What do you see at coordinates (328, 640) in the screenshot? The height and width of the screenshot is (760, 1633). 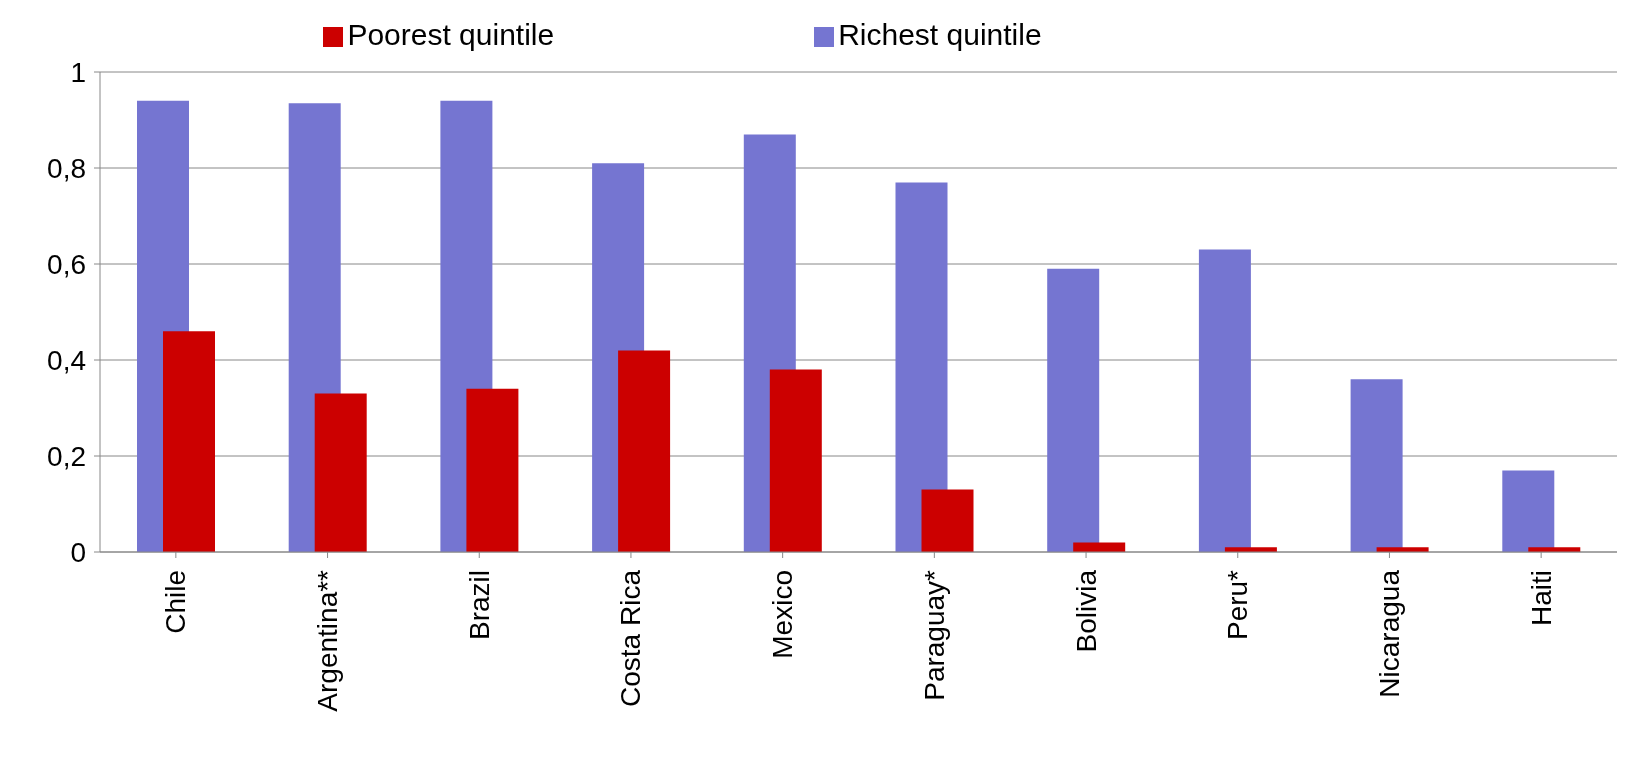 I see `x-tick-label: Argentina**` at bounding box center [328, 640].